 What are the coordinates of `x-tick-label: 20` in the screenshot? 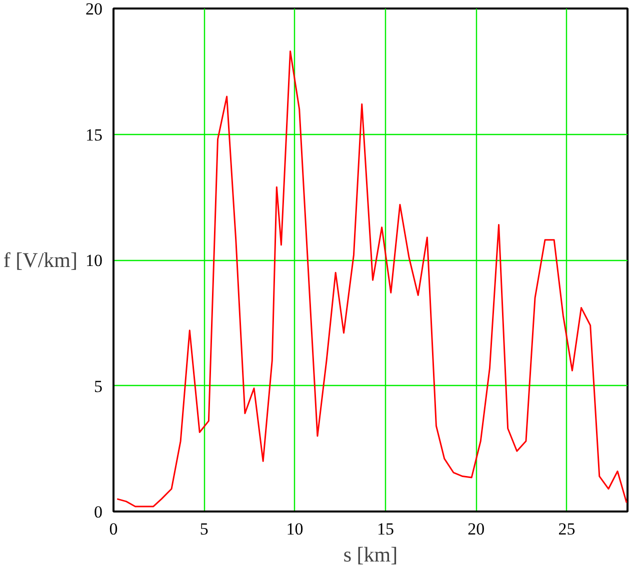 It's located at (476, 529).